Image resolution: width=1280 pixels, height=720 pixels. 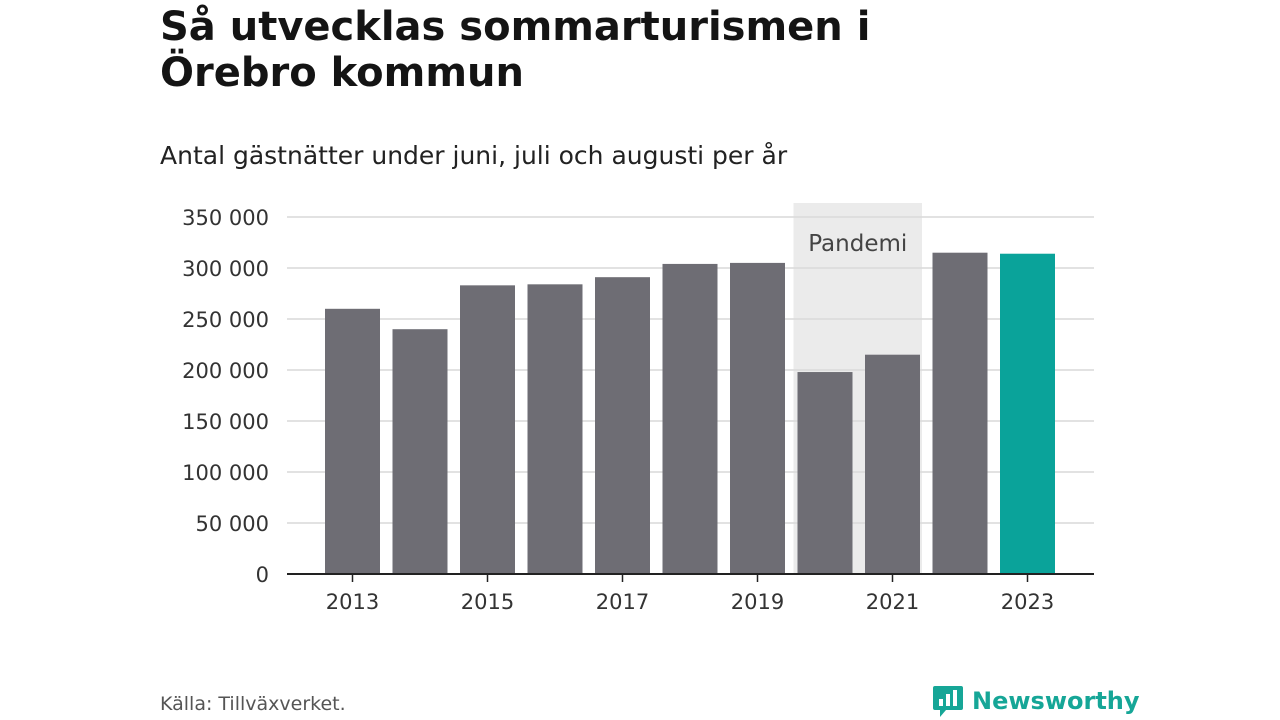 What do you see at coordinates (225, 320) in the screenshot?
I see `y-tick-label: 250 000` at bounding box center [225, 320].